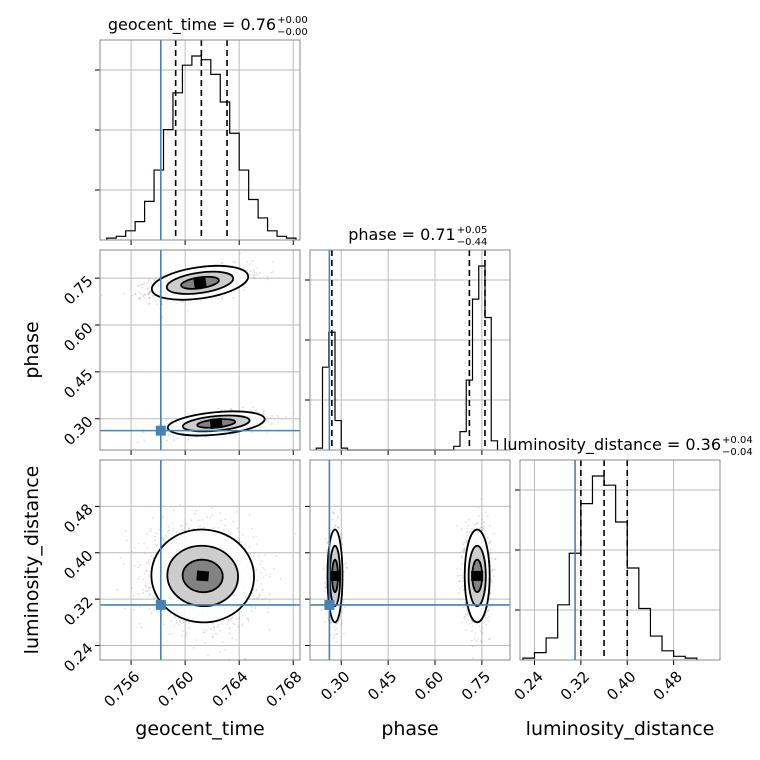 The width and height of the screenshot is (760, 760). I want to click on panel-luminosity_distance-vs-phase-samples, so click(408, 578).